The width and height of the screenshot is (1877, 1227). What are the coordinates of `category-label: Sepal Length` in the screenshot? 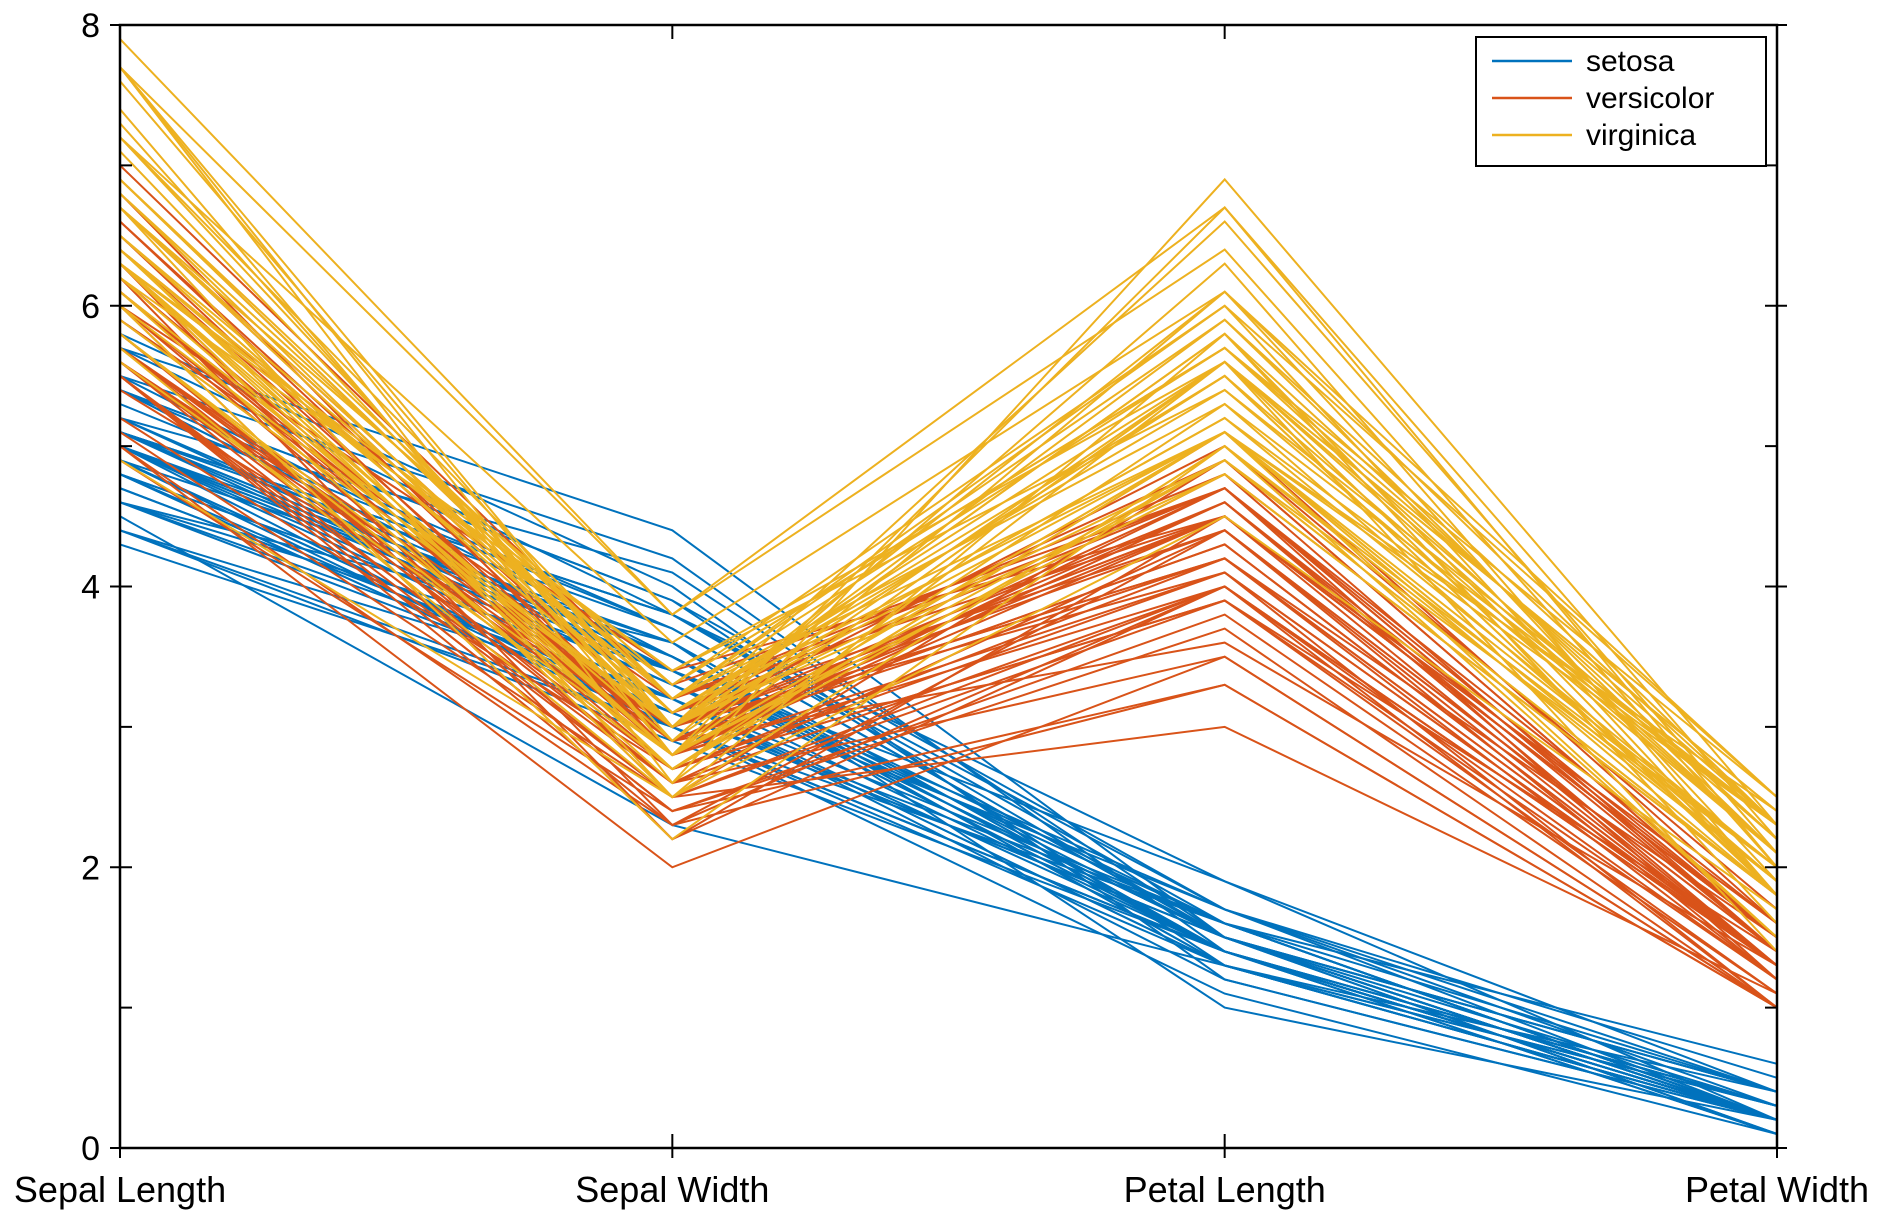 It's located at (120, 1189).